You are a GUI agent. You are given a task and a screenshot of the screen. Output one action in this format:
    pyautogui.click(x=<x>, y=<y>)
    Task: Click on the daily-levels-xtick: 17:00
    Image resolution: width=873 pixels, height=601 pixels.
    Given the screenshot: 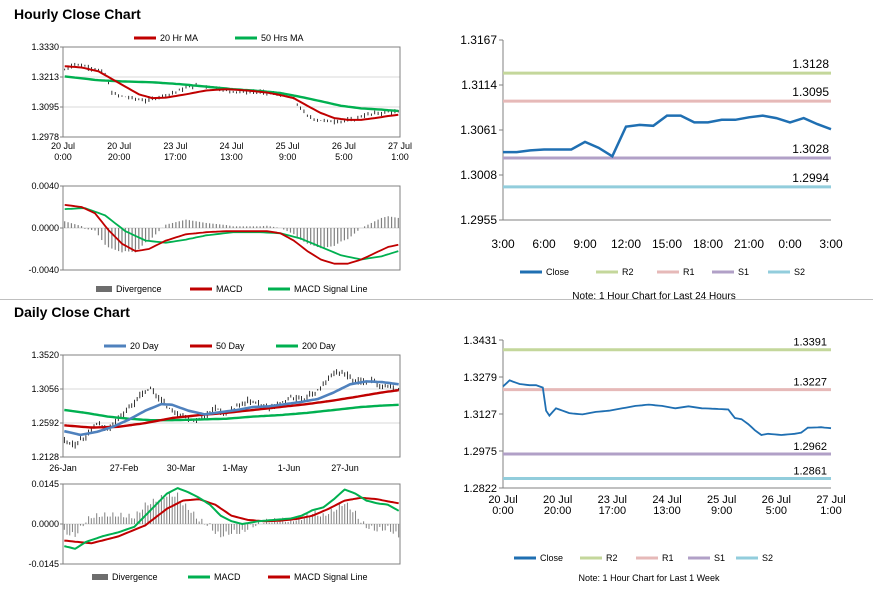 What is the action you would take?
    pyautogui.click(x=613, y=511)
    